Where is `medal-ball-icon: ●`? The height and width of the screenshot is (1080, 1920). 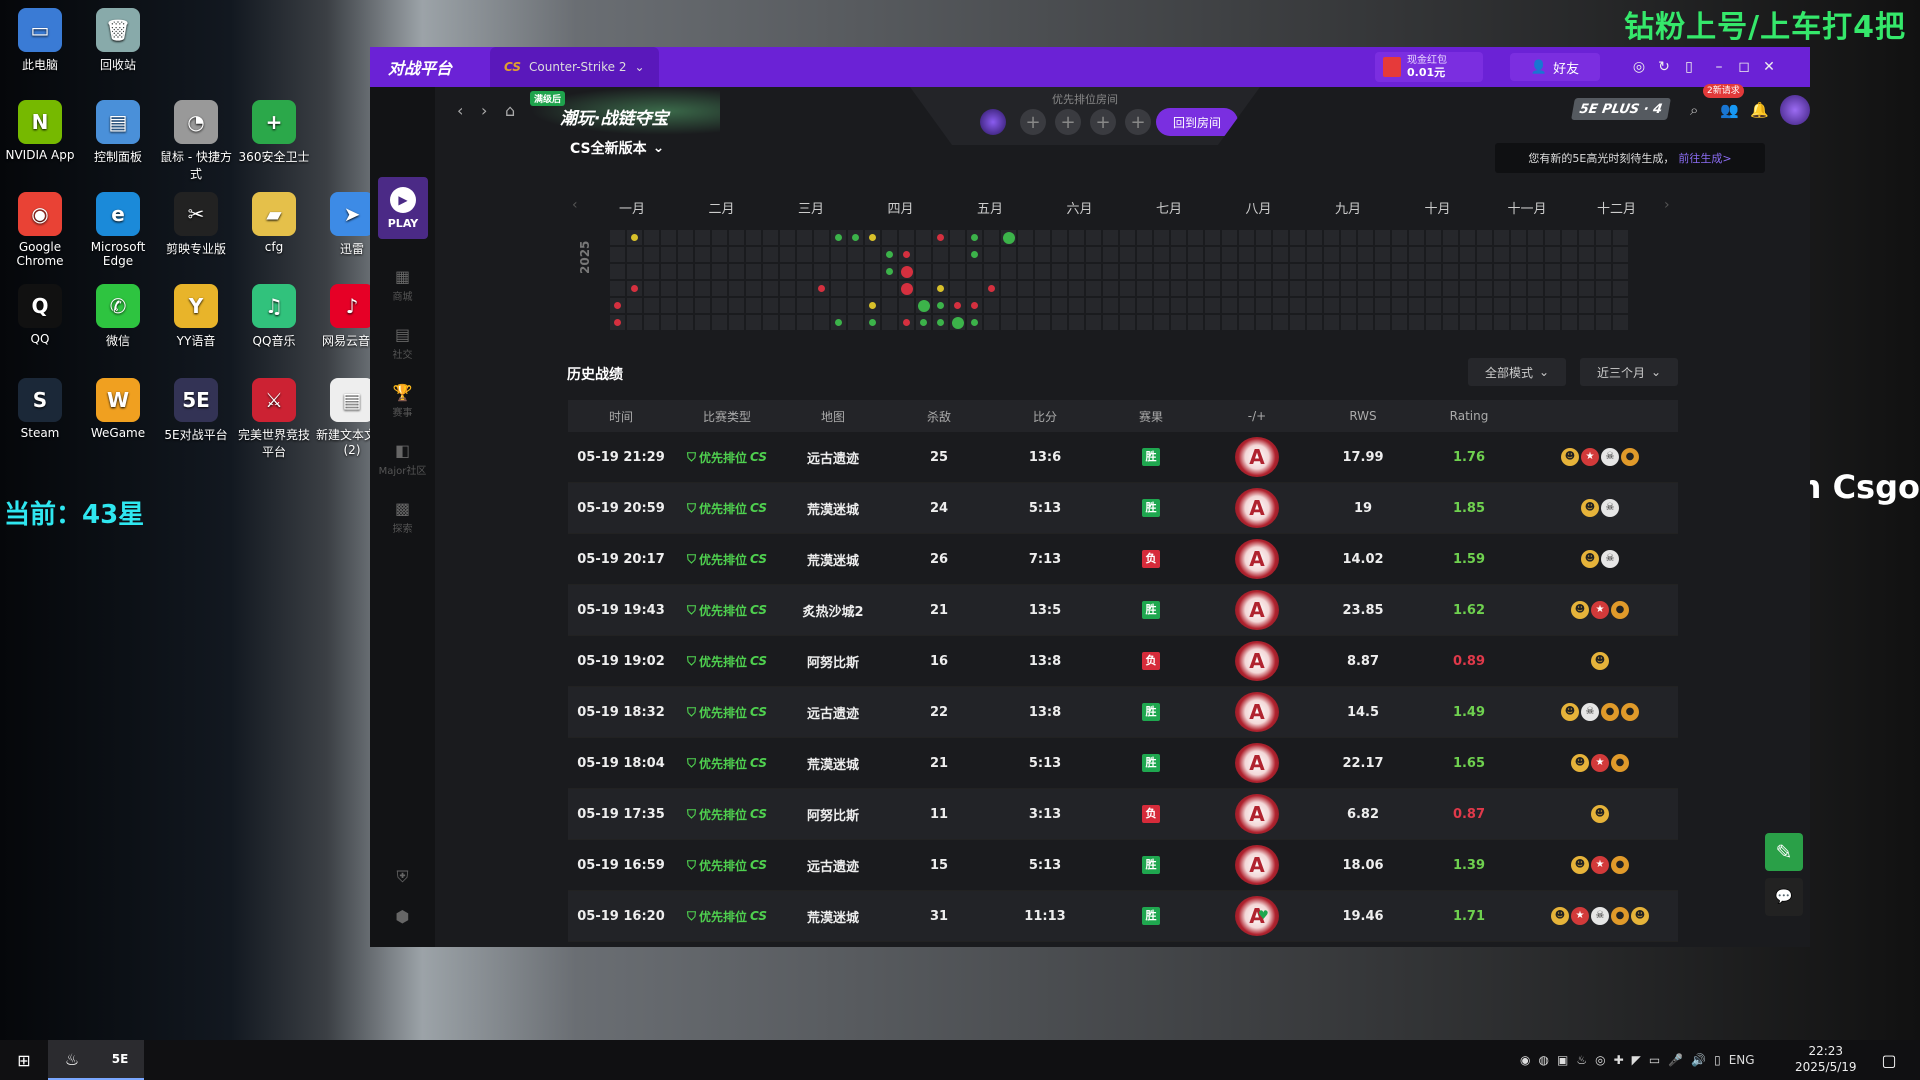
medal-ball-icon: ● is located at coordinates (1630, 712).